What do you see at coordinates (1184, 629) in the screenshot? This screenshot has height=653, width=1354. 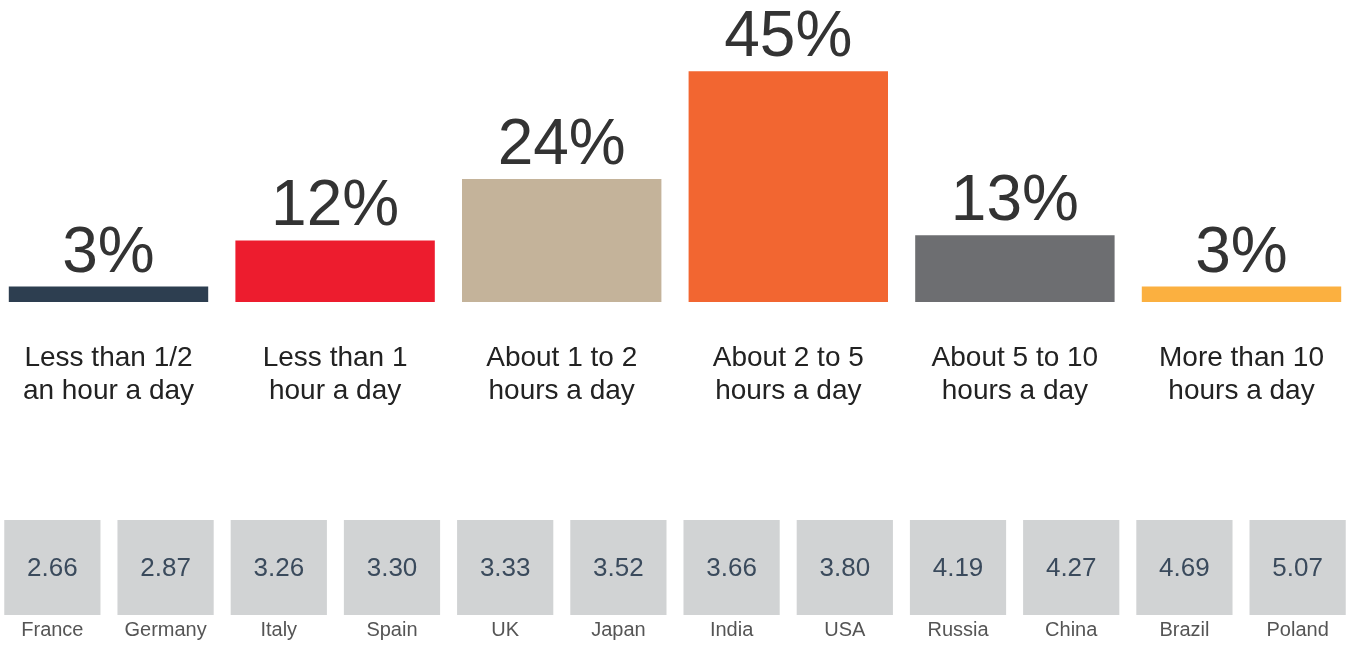 I see `category-label: Brazil` at bounding box center [1184, 629].